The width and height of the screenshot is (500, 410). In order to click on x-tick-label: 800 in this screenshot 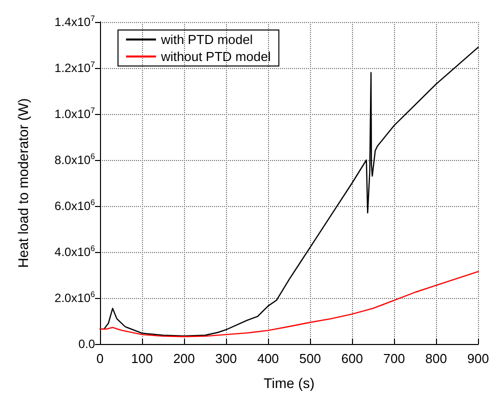, I will do `click(436, 358)`.